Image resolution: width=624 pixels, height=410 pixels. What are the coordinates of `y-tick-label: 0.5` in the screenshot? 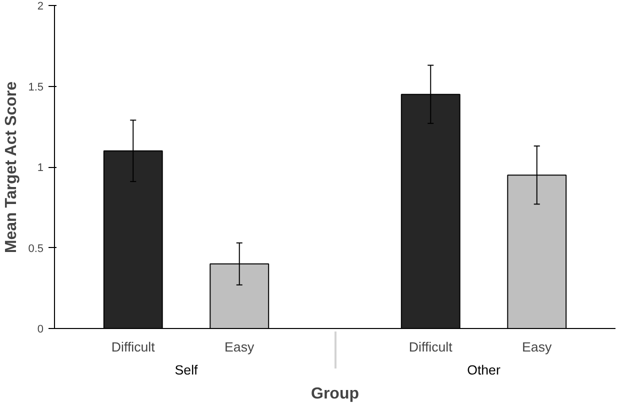 It's located at (36, 248).